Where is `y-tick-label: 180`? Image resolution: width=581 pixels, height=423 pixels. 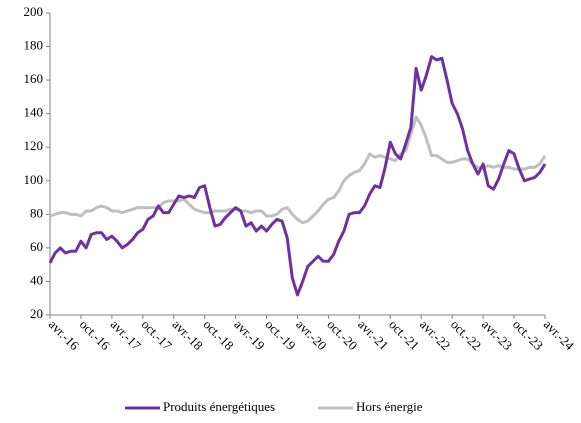 y-tick-label: 180 is located at coordinates (34, 45).